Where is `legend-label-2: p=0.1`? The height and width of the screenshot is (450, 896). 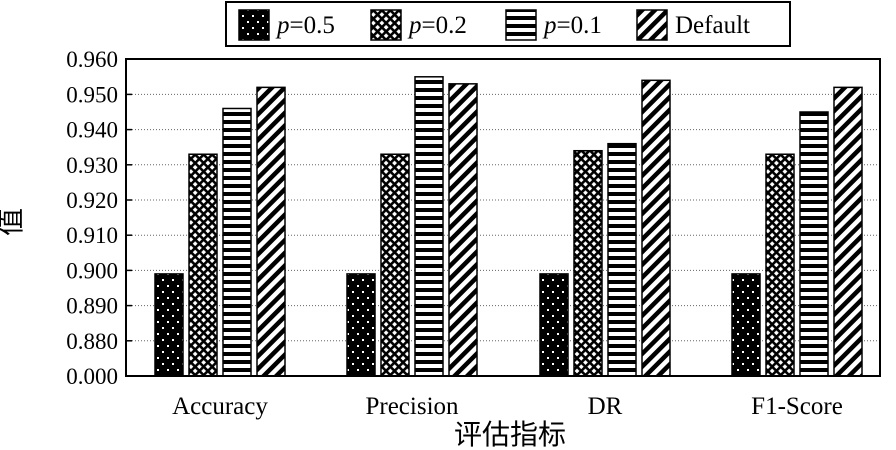 legend-label-2: p=0.1 is located at coordinates (572, 25).